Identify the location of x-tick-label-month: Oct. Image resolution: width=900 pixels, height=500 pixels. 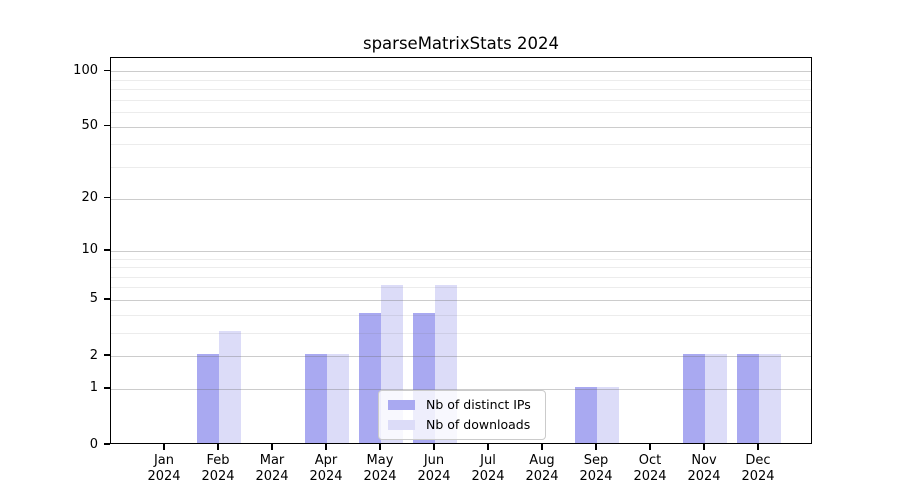
(650, 460).